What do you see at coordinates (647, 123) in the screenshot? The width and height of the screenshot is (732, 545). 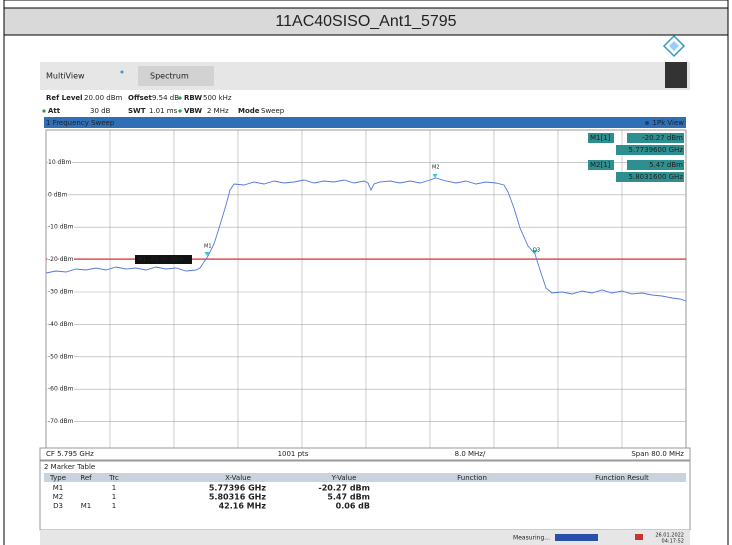 I see `view-dot` at bounding box center [647, 123].